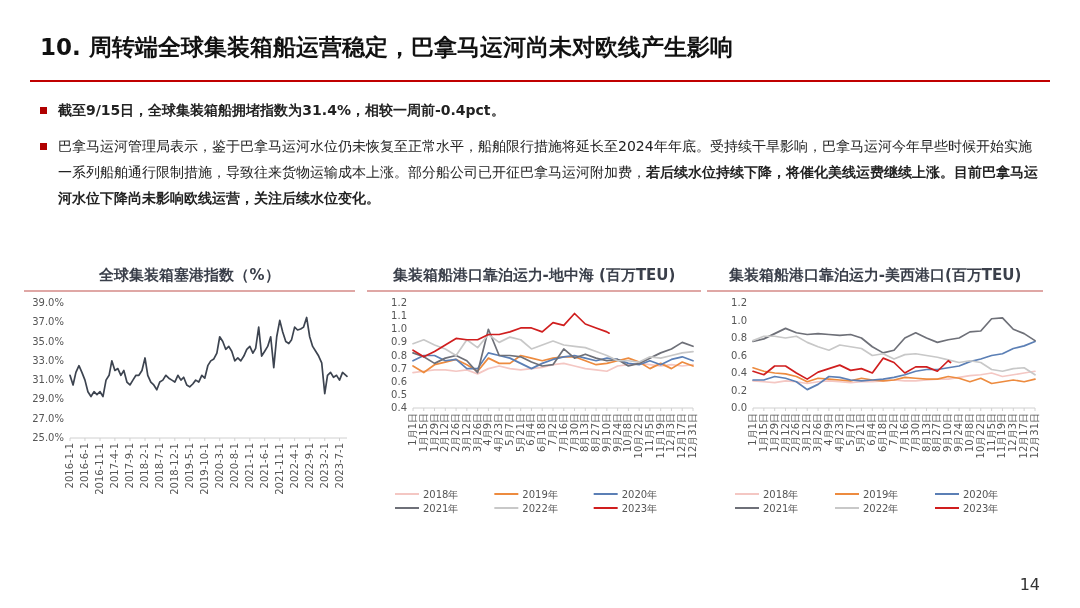  What do you see at coordinates (159, 466) in the screenshot?
I see `x-tick-label: 2018-7-1` at bounding box center [159, 466].